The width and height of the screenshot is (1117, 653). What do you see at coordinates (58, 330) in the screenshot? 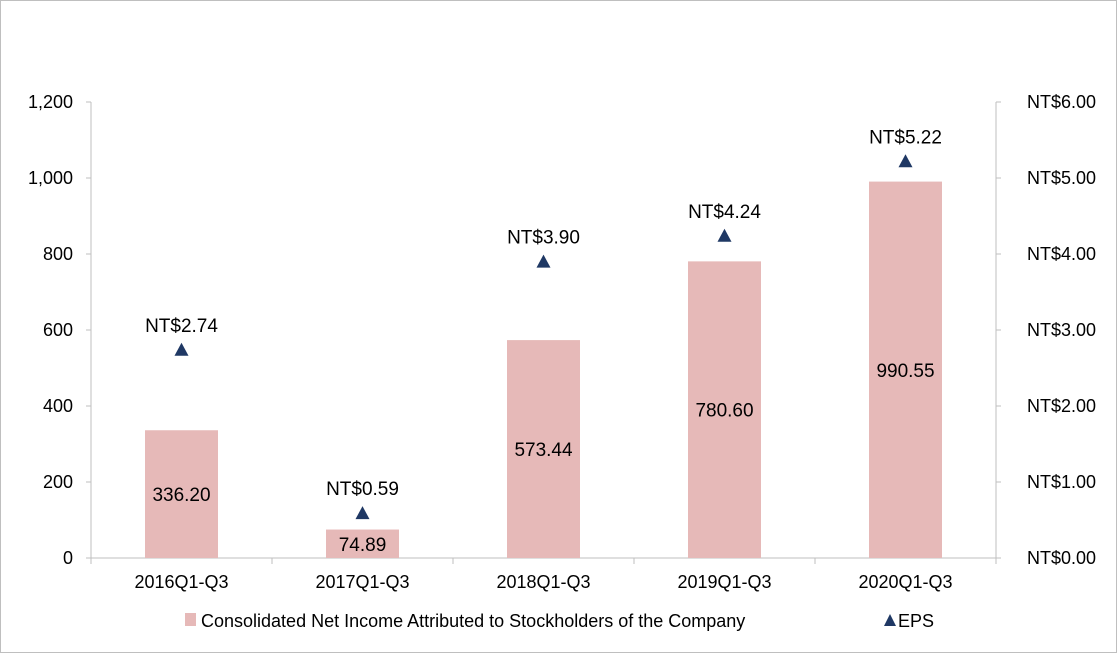
I see `left-axis-tick-label: 600` at bounding box center [58, 330].